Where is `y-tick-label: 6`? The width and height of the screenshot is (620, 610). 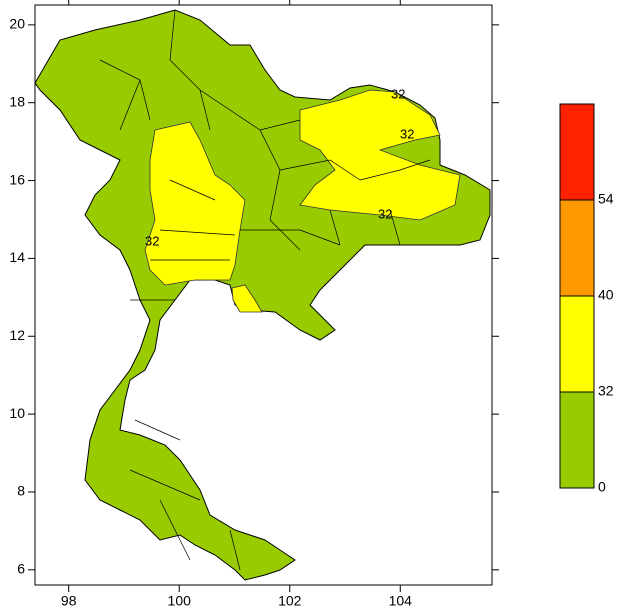
y-tick-label: 6 is located at coordinates (21, 569).